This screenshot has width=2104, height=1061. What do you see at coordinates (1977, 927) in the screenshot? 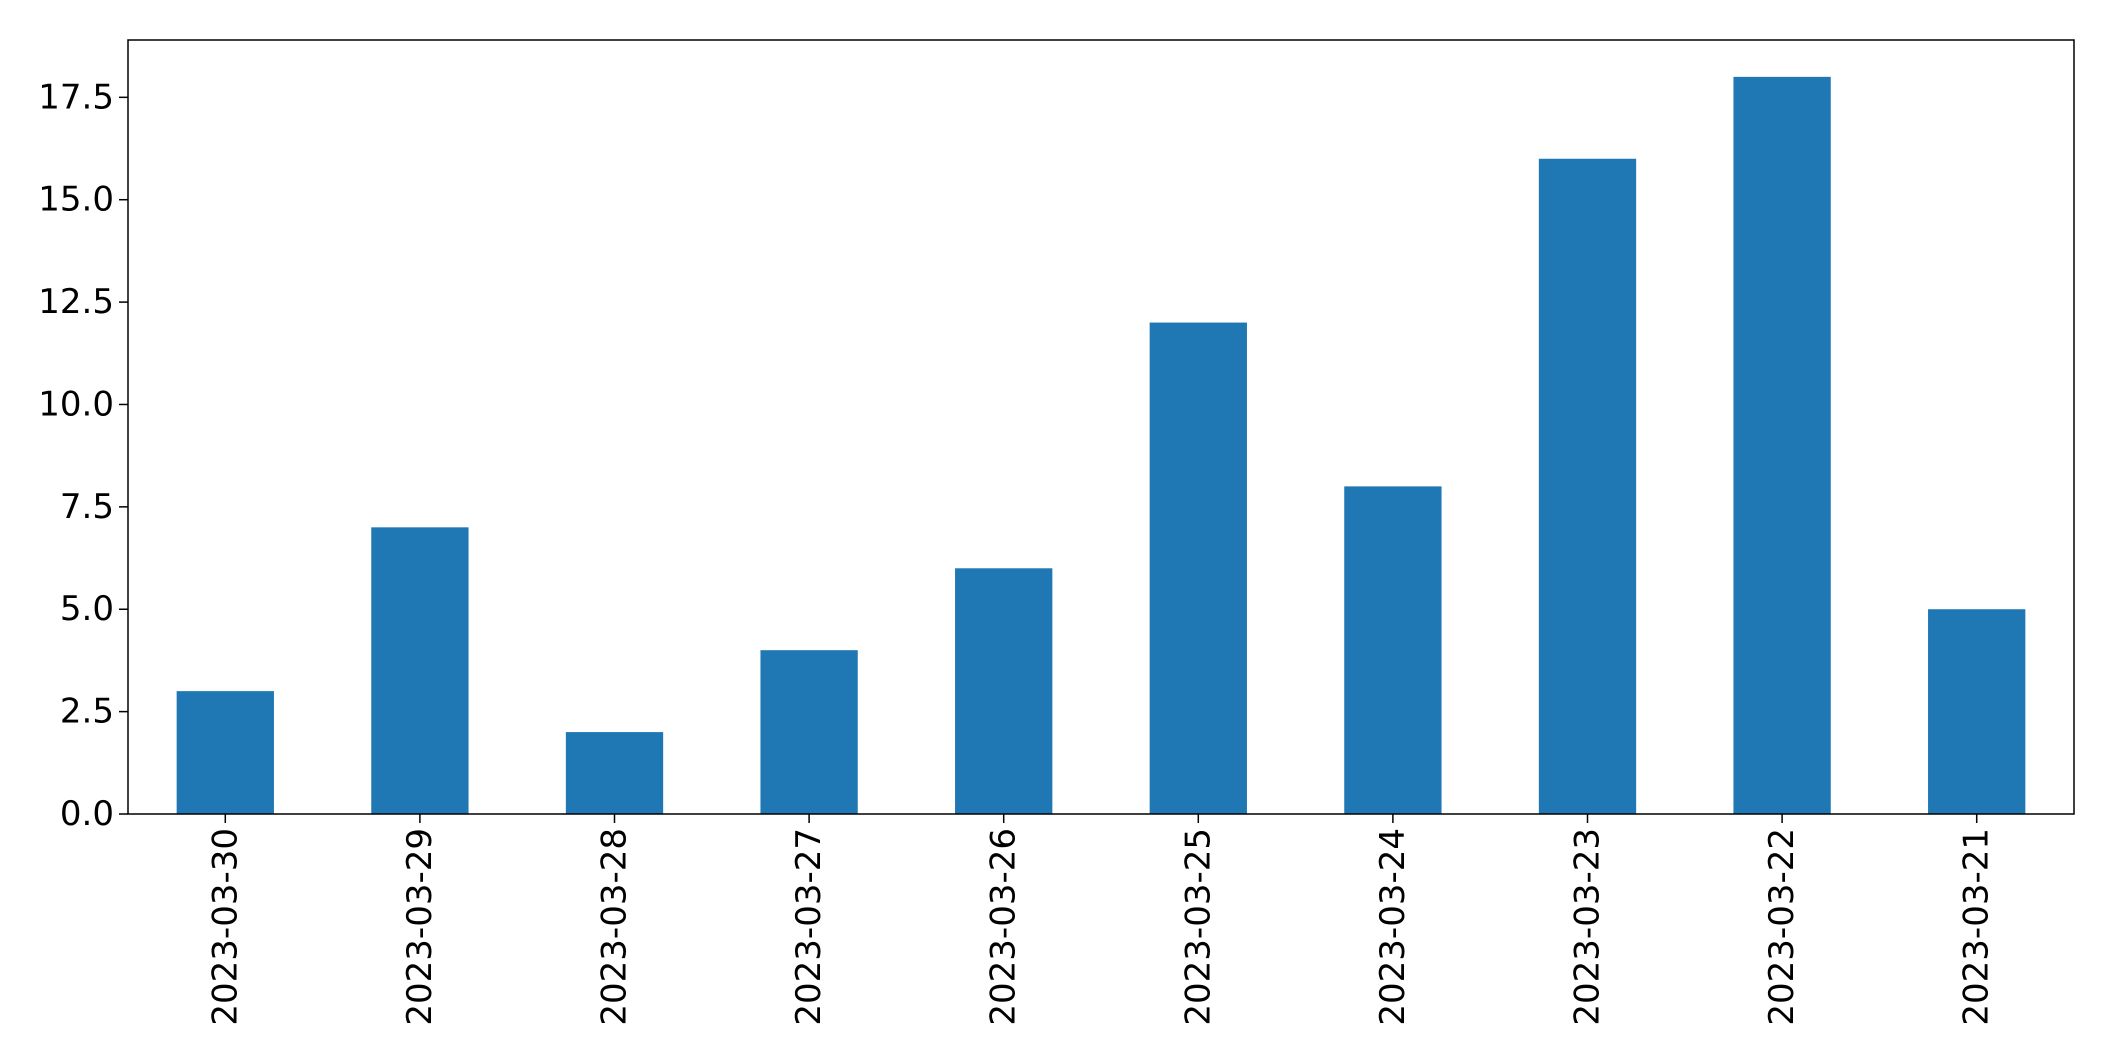
I see `x-tick-label: 2023-03-21` at bounding box center [1977, 927].